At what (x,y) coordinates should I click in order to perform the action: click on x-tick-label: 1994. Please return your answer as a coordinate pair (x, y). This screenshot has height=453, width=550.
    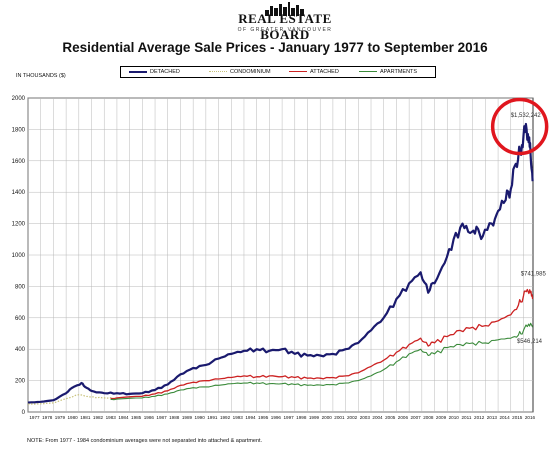
    Looking at the image, I should click on (250, 417).